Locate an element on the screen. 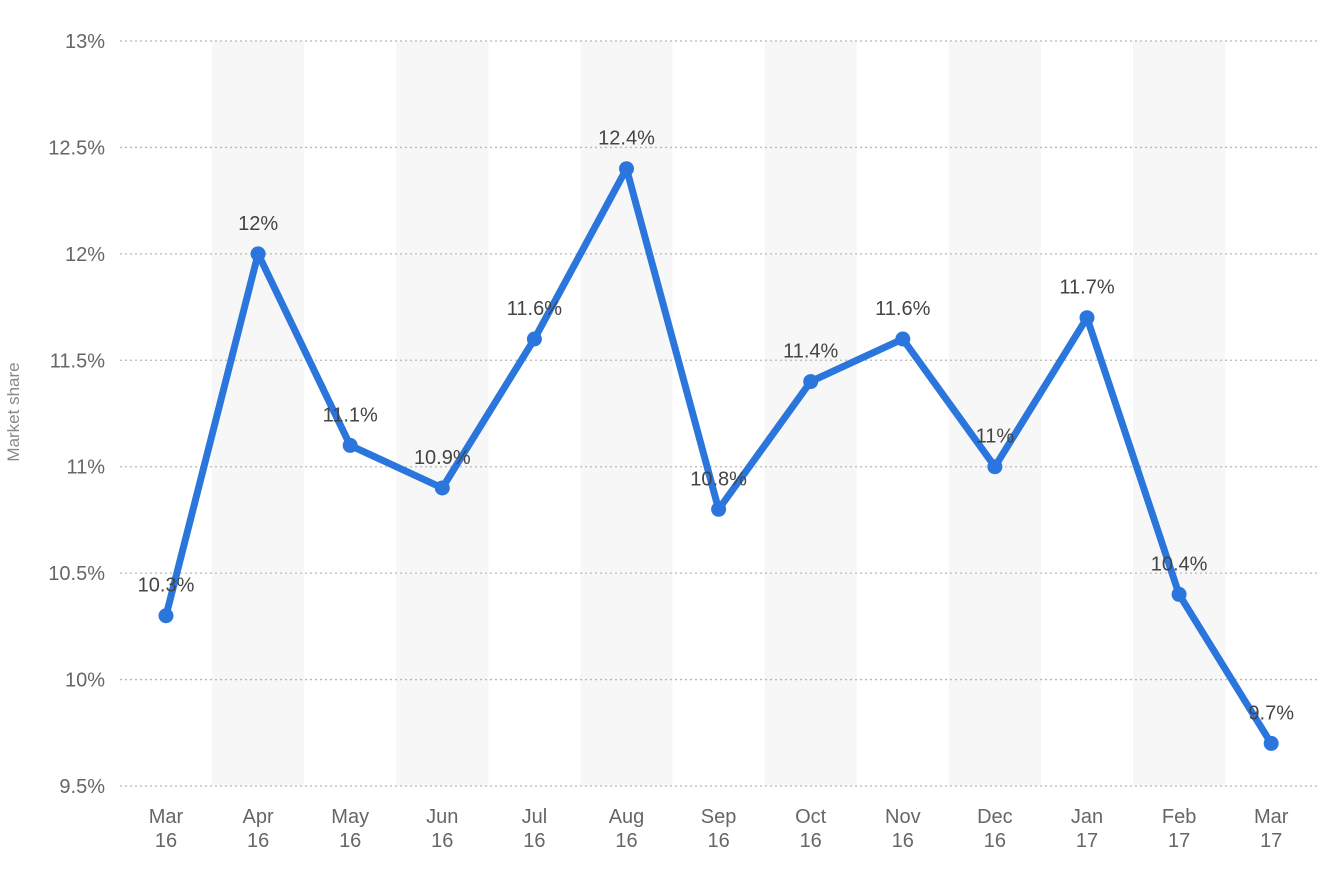 The image size is (1342, 882). data-label: 11% is located at coordinates (995, 437).